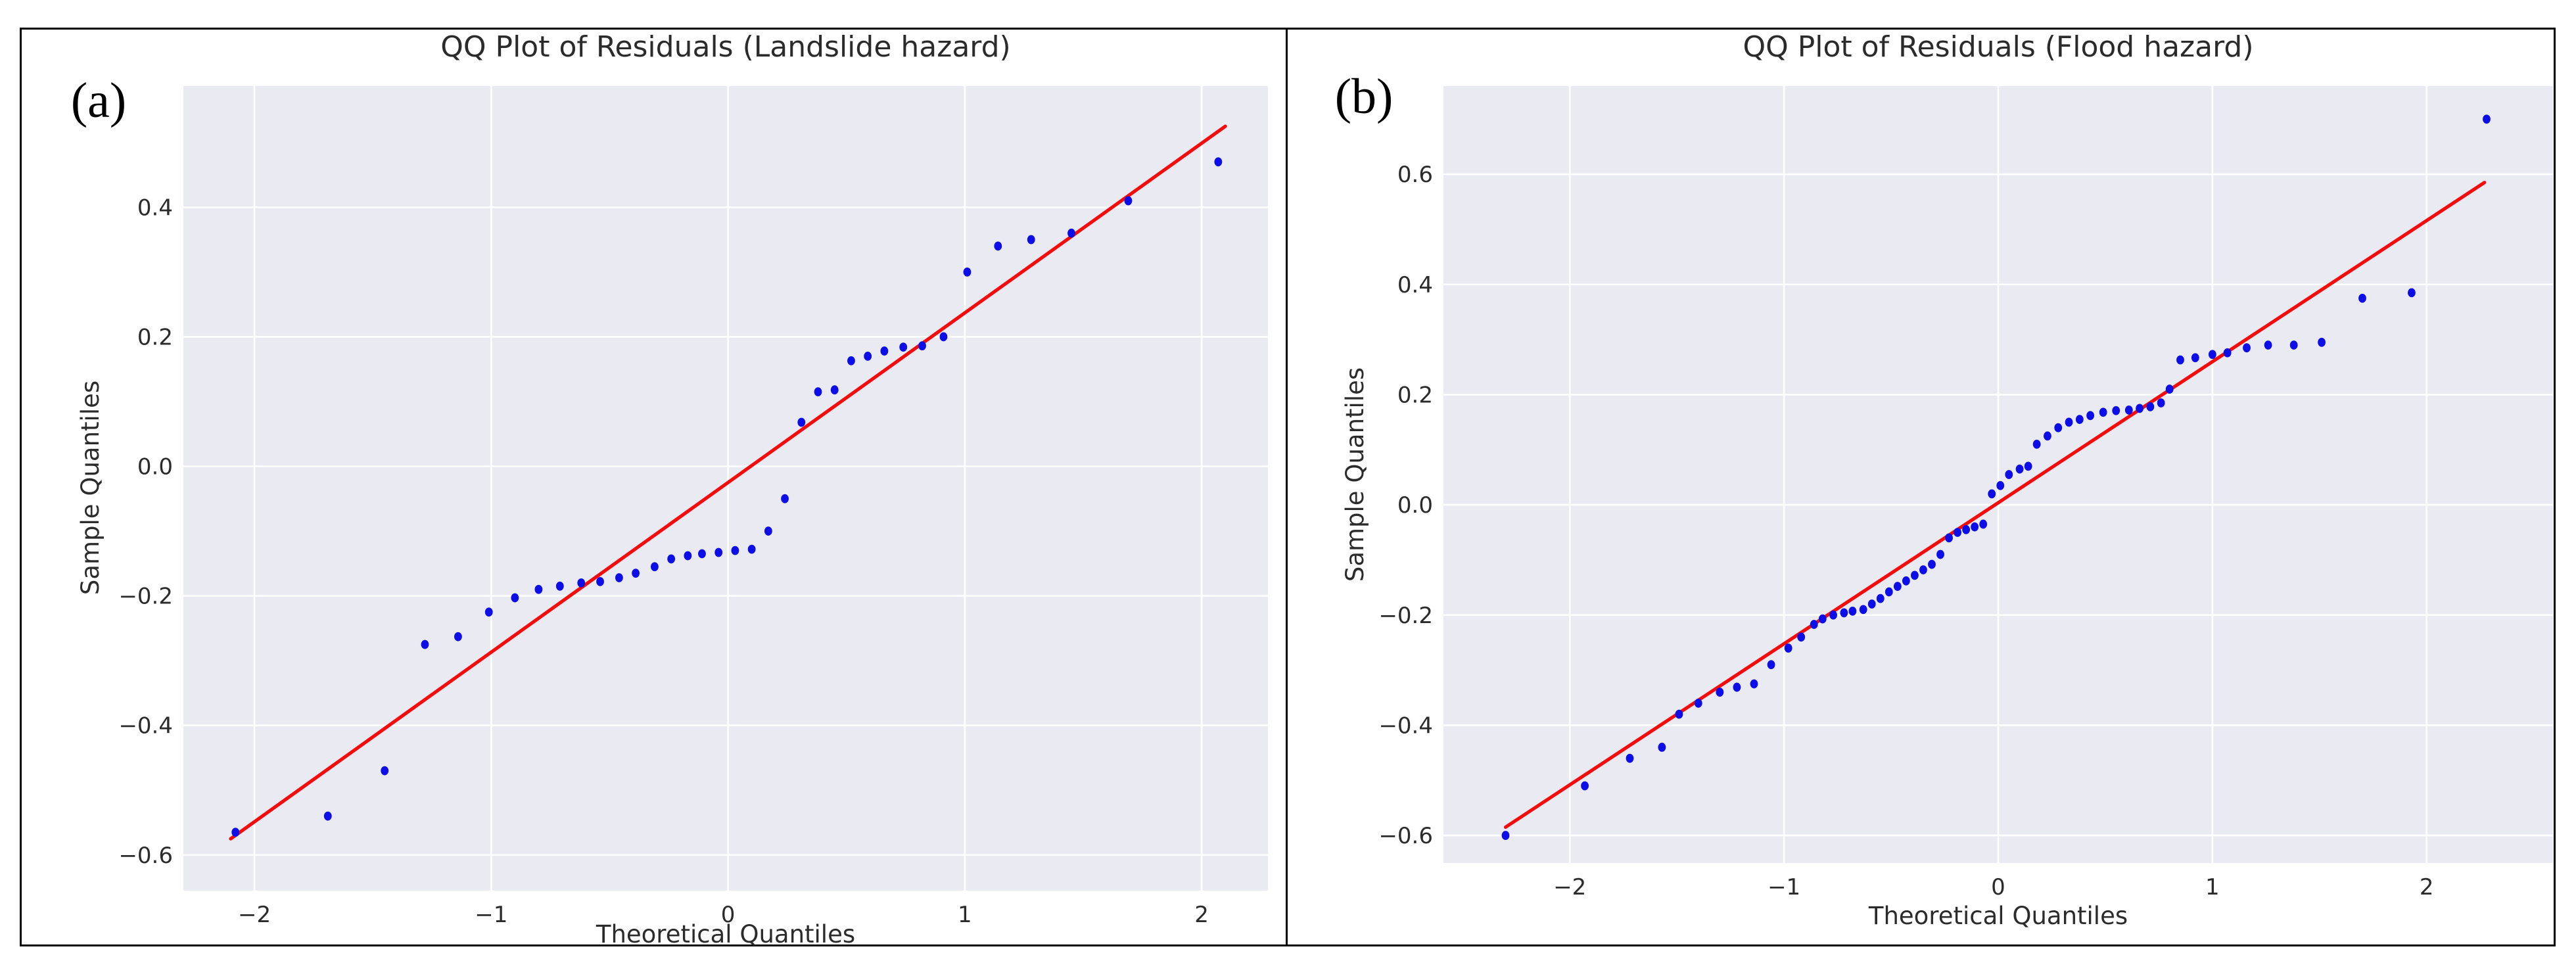 This screenshot has width=2576, height=978. What do you see at coordinates (1998, 47) in the screenshot?
I see `chart-title-flood: QQ Plot of Residuals (Flood hazard)` at bounding box center [1998, 47].